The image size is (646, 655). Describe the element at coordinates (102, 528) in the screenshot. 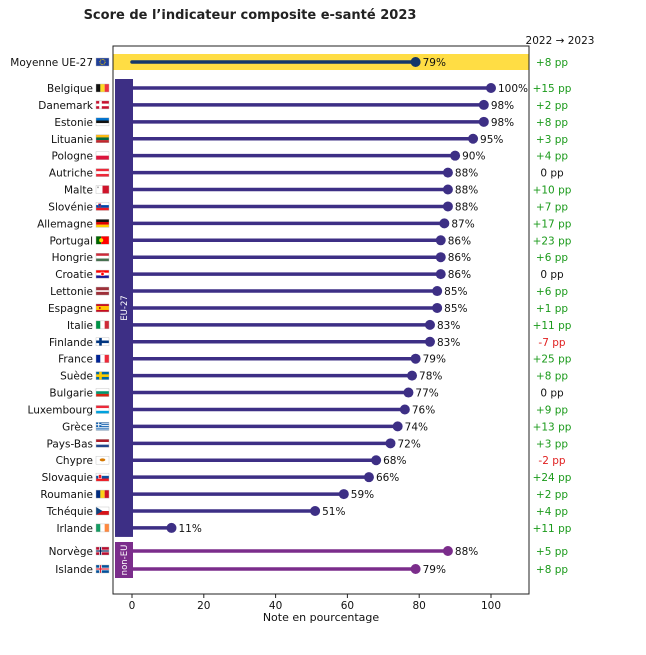

I see `ireland-flag-icon` at that location.